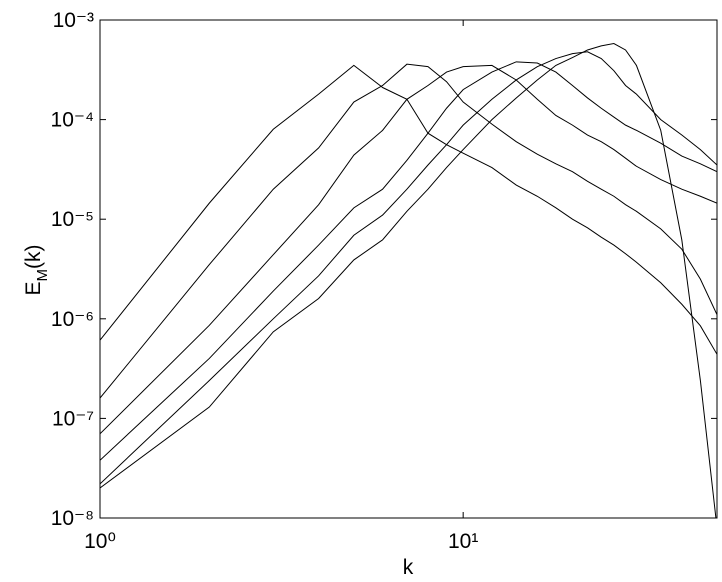 This screenshot has width=722, height=582. I want to click on y-tick-label: 10⁻⁵, so click(72, 219).